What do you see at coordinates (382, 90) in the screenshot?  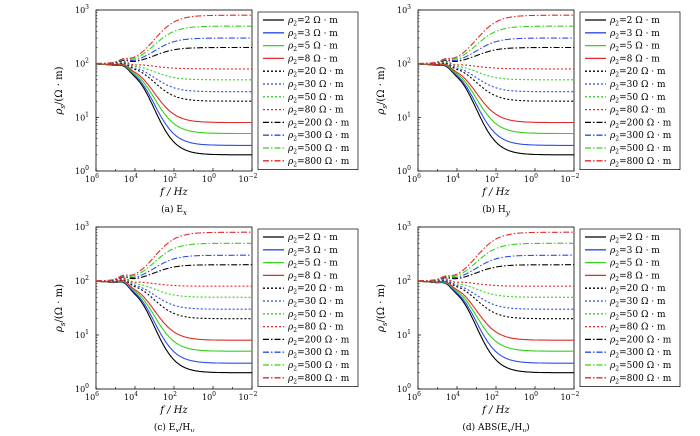 I see `y-axis-label: ρs/(Ω · m)` at bounding box center [382, 90].